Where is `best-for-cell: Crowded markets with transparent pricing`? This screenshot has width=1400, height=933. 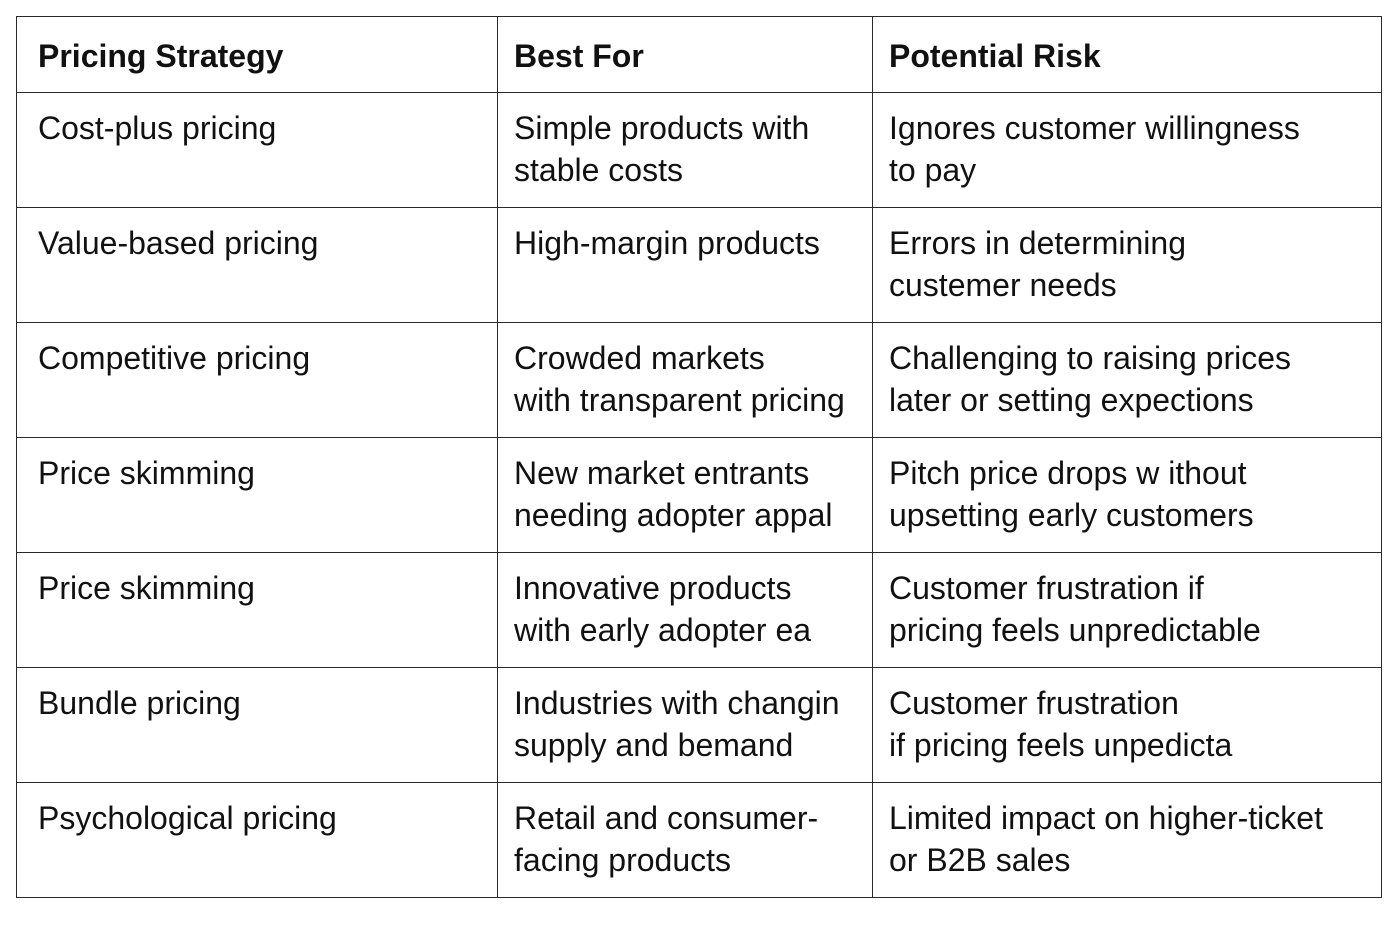
best-for-cell: Crowded markets with transparent pricing is located at coordinates (685, 380).